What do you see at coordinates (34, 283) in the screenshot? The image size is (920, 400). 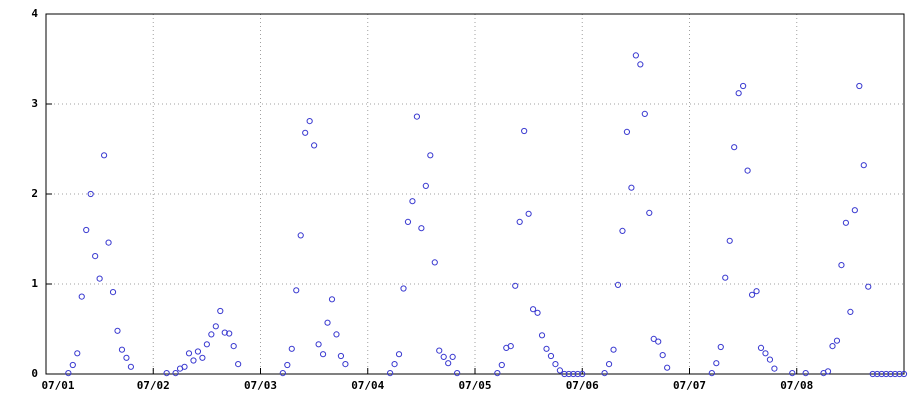 I see `y-tick-label: 1` at bounding box center [34, 283].